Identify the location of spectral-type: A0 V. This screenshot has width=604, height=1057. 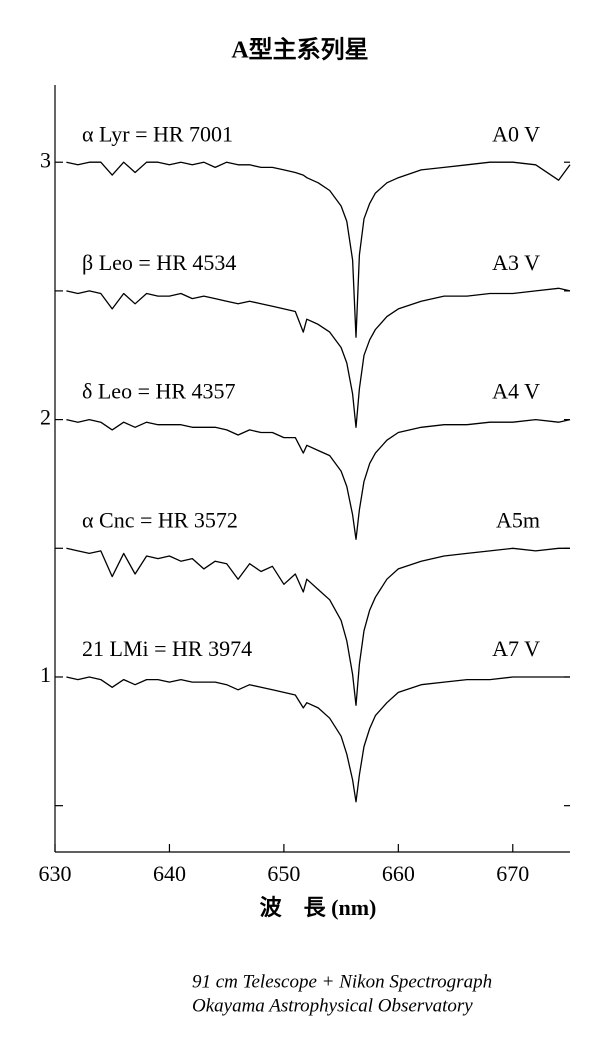
(516, 133).